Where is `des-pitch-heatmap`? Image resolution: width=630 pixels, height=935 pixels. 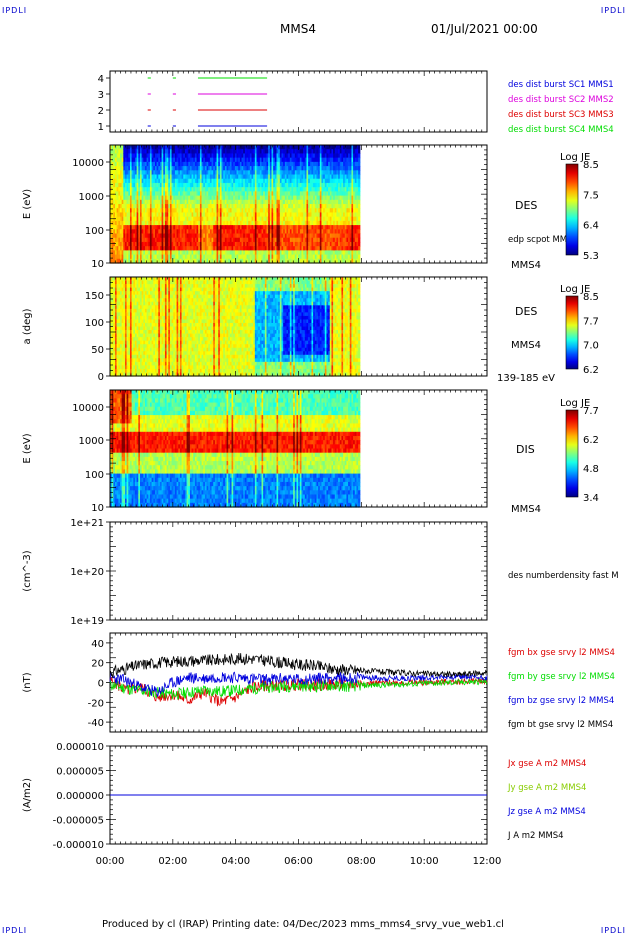
des-pitch-heatmap is located at coordinates (235, 327).